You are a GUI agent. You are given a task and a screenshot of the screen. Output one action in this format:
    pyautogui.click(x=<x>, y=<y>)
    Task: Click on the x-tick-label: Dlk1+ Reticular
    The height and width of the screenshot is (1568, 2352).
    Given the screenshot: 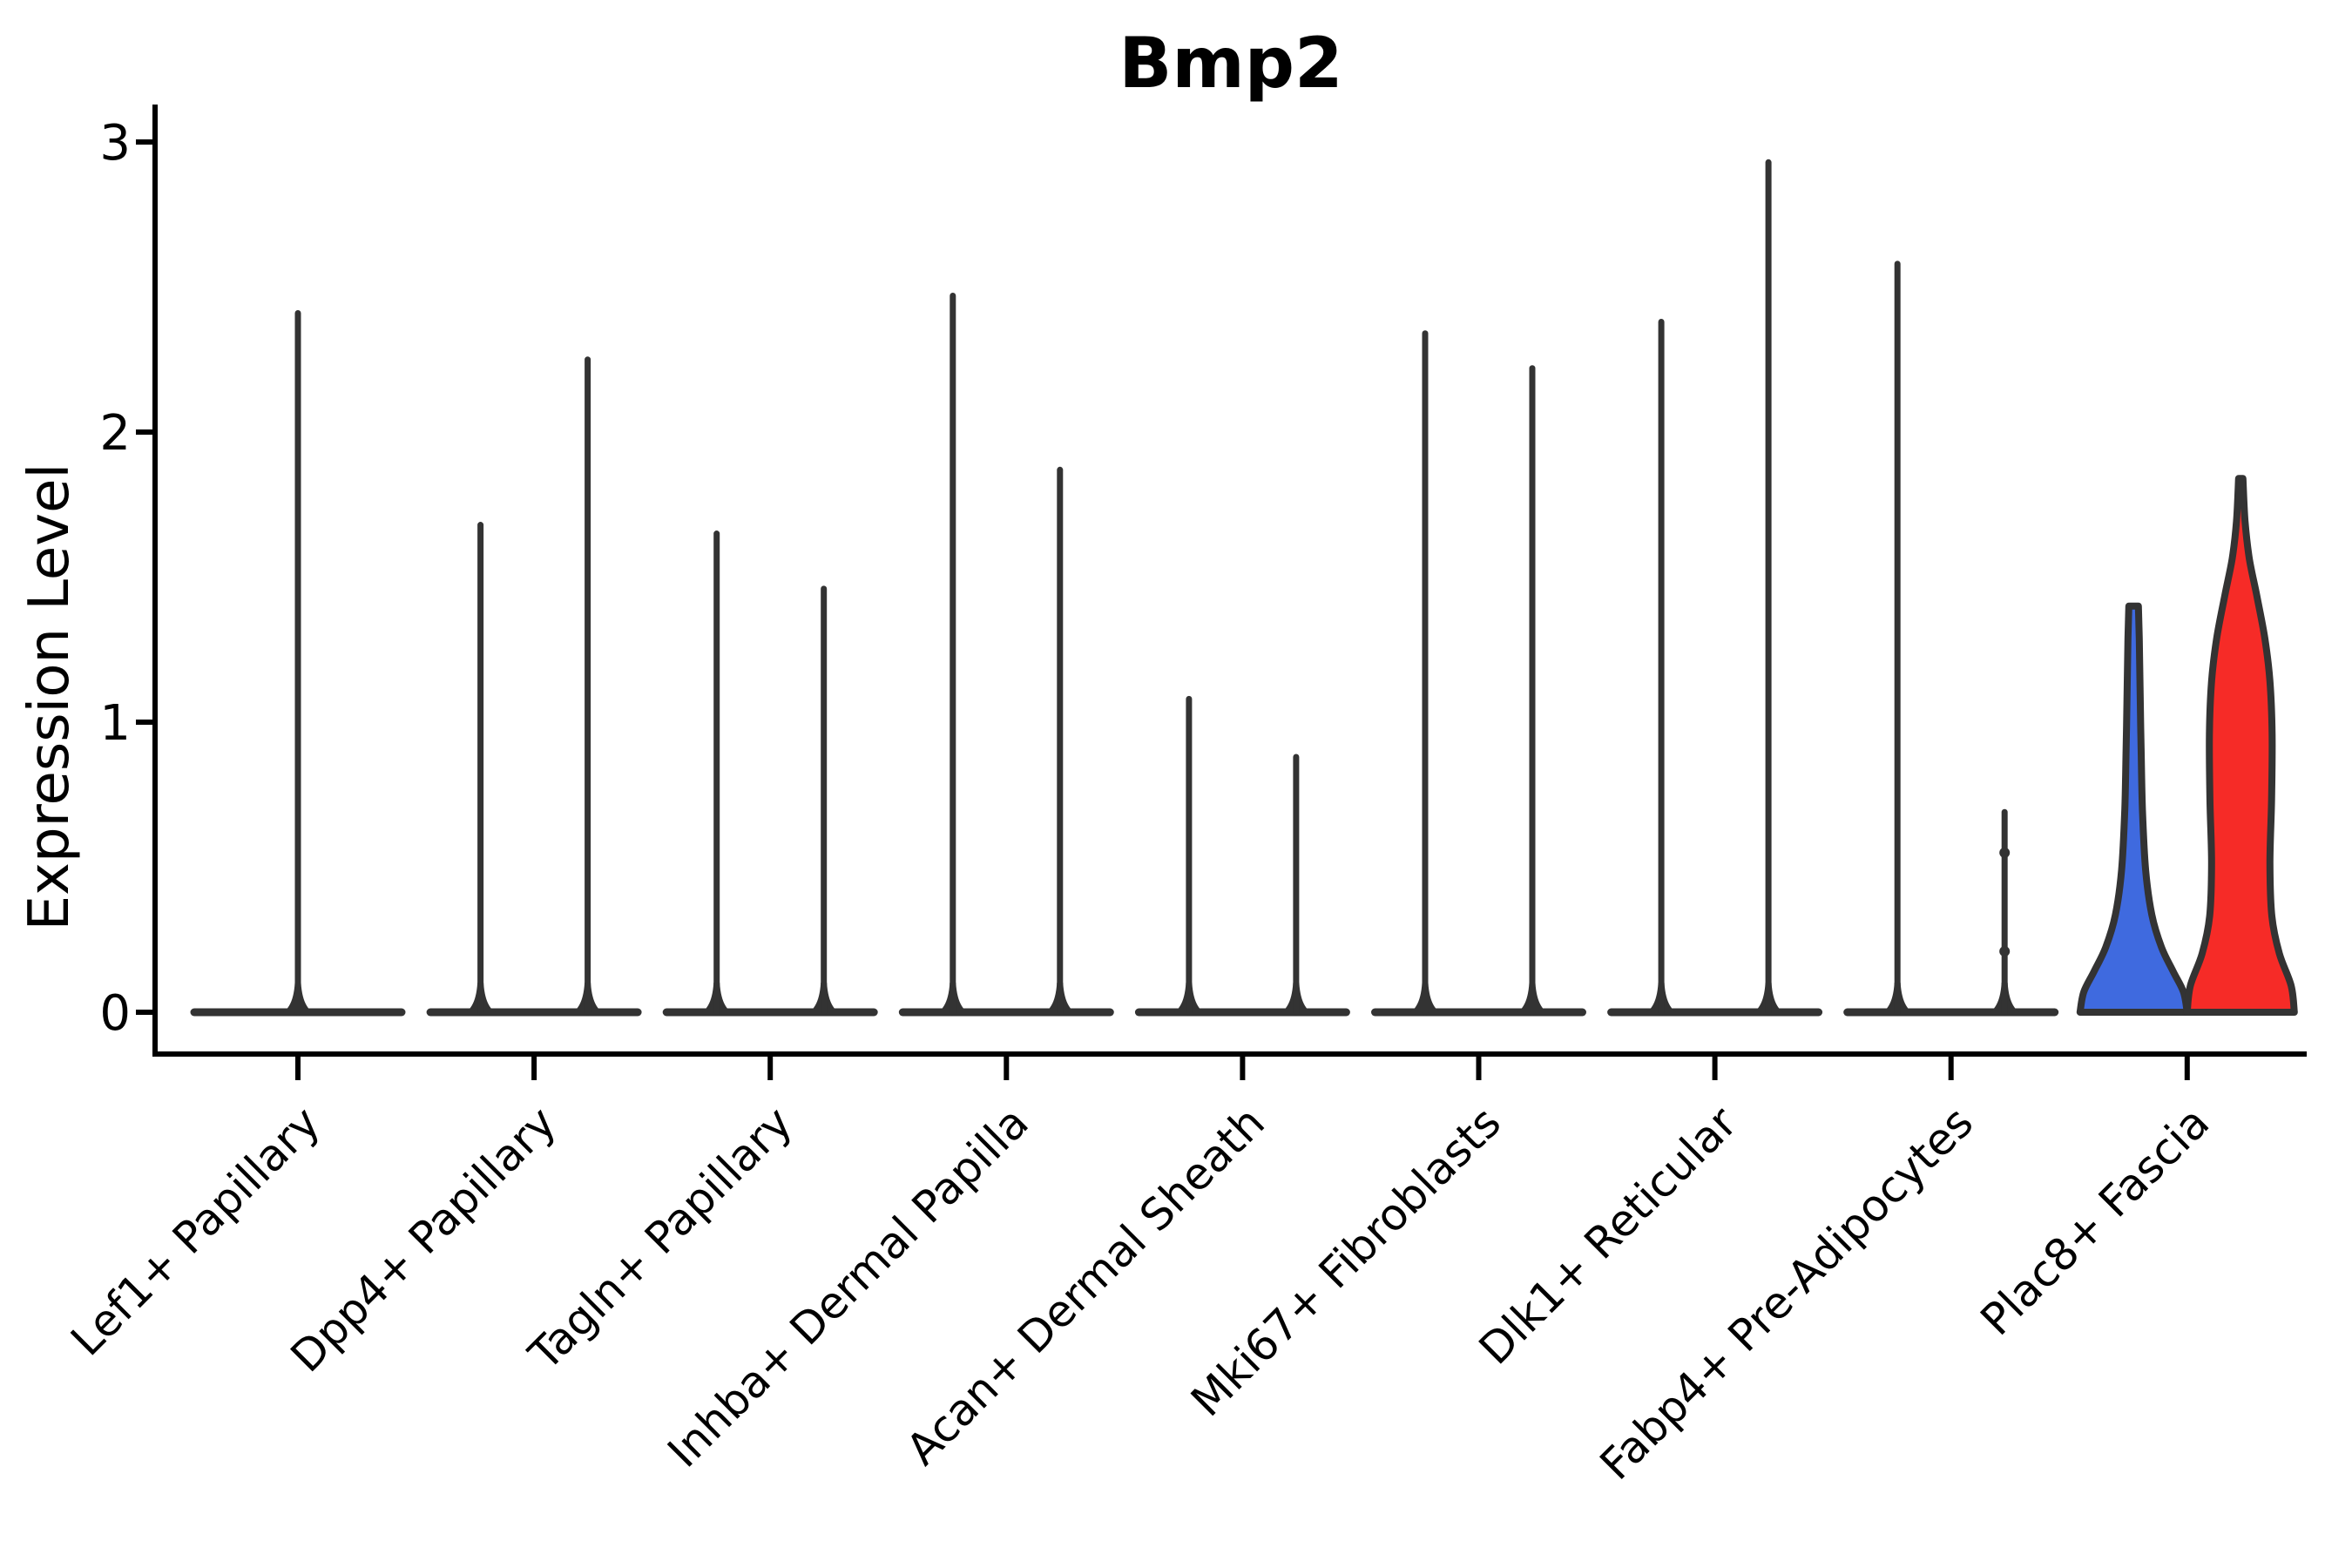 What is the action you would take?
    pyautogui.click(x=1608, y=1235)
    